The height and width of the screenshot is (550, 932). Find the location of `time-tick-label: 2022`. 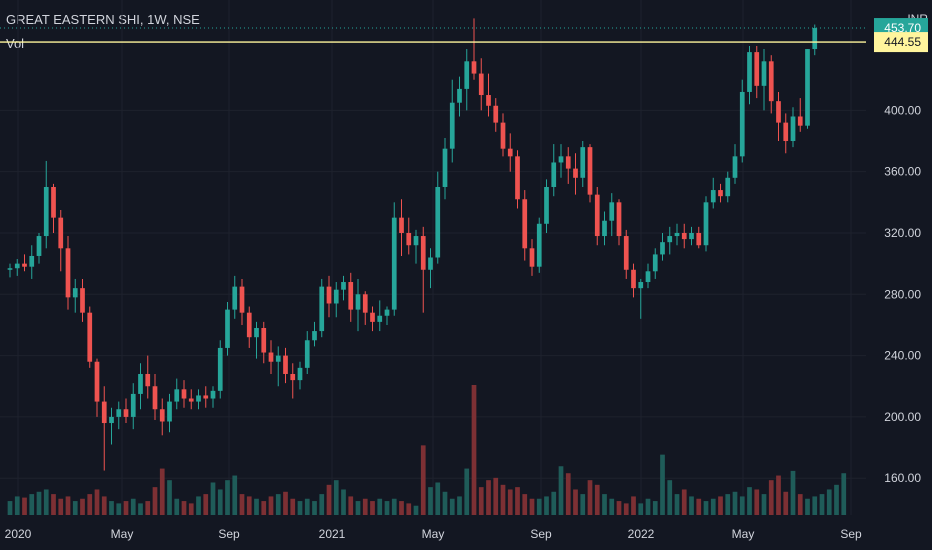

time-tick-label: 2022 is located at coordinates (641, 534).